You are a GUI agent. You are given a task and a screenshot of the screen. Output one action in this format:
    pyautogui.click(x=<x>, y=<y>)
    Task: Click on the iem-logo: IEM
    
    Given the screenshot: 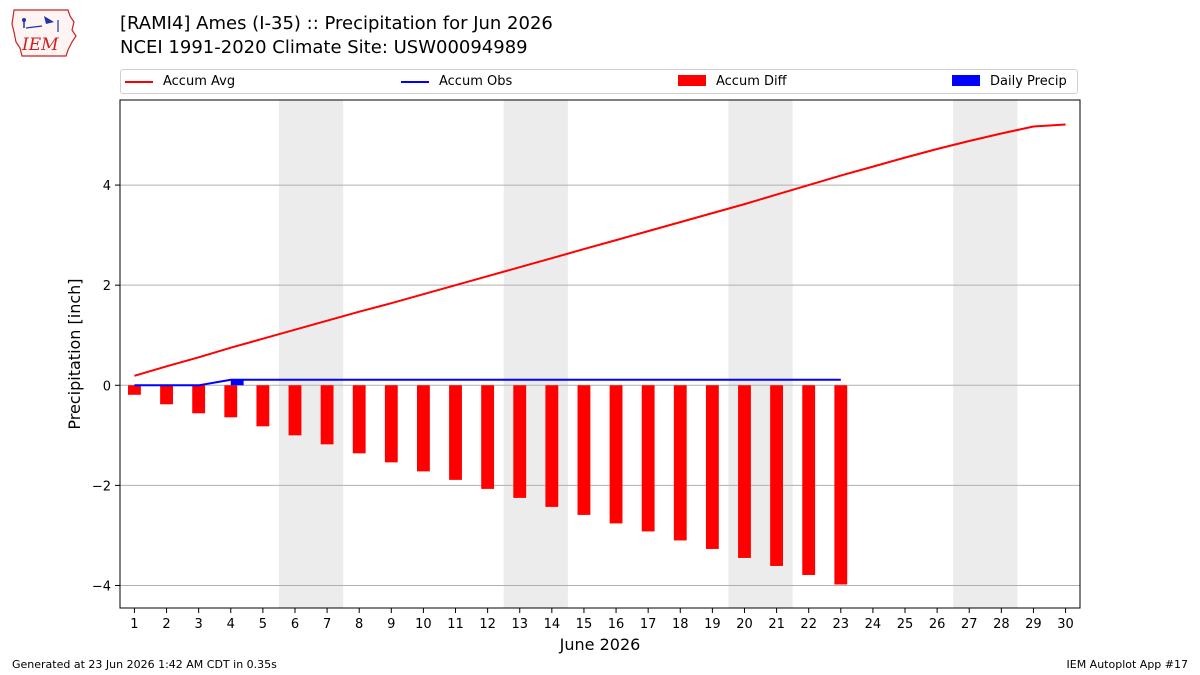 What is the action you would take?
    pyautogui.click(x=44, y=32)
    